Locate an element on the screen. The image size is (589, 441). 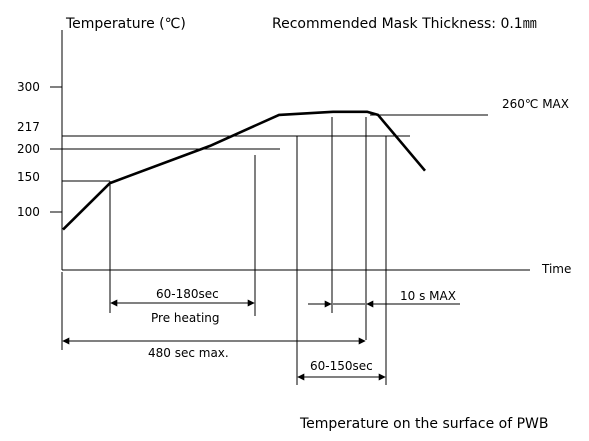
mask-thickness-note: Recommended Mask Thickness: 0.1㎜ is located at coordinates (404, 24).